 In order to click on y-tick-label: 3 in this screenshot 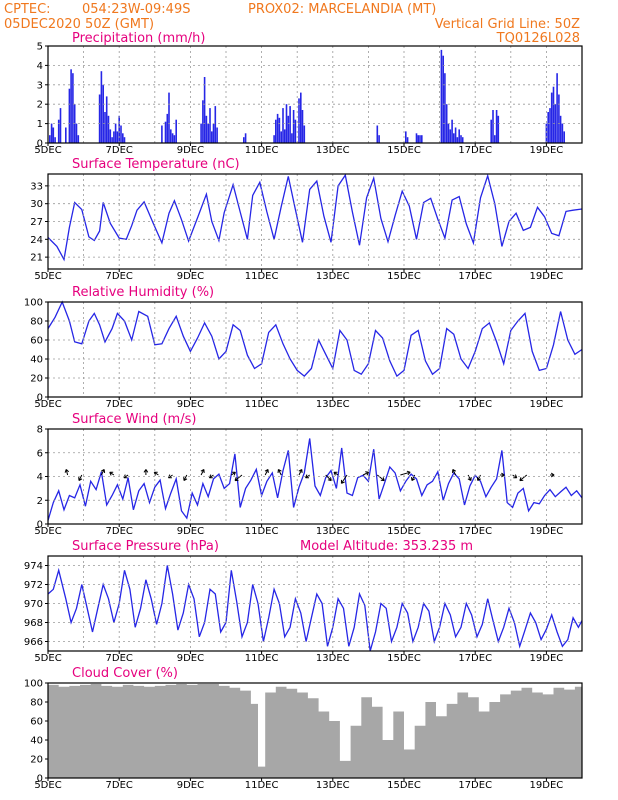, I will do `click(40, 85)`.